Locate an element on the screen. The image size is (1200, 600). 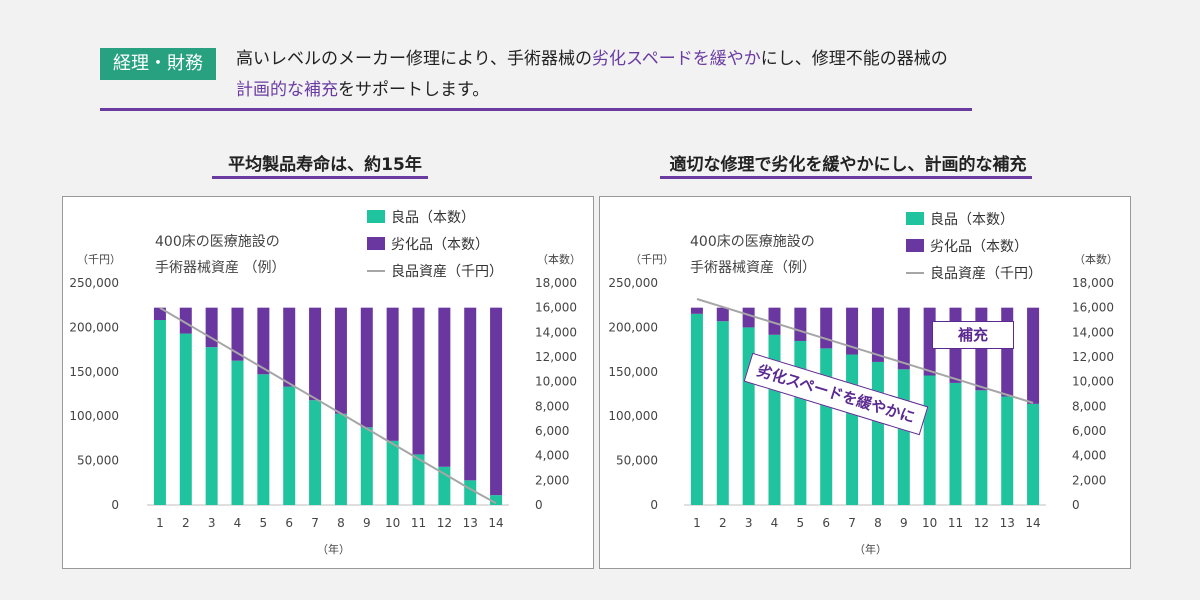
left-chart-legend: 良品（本数） 劣化品（本数） 良品資産（千円） is located at coordinates (435, 243).